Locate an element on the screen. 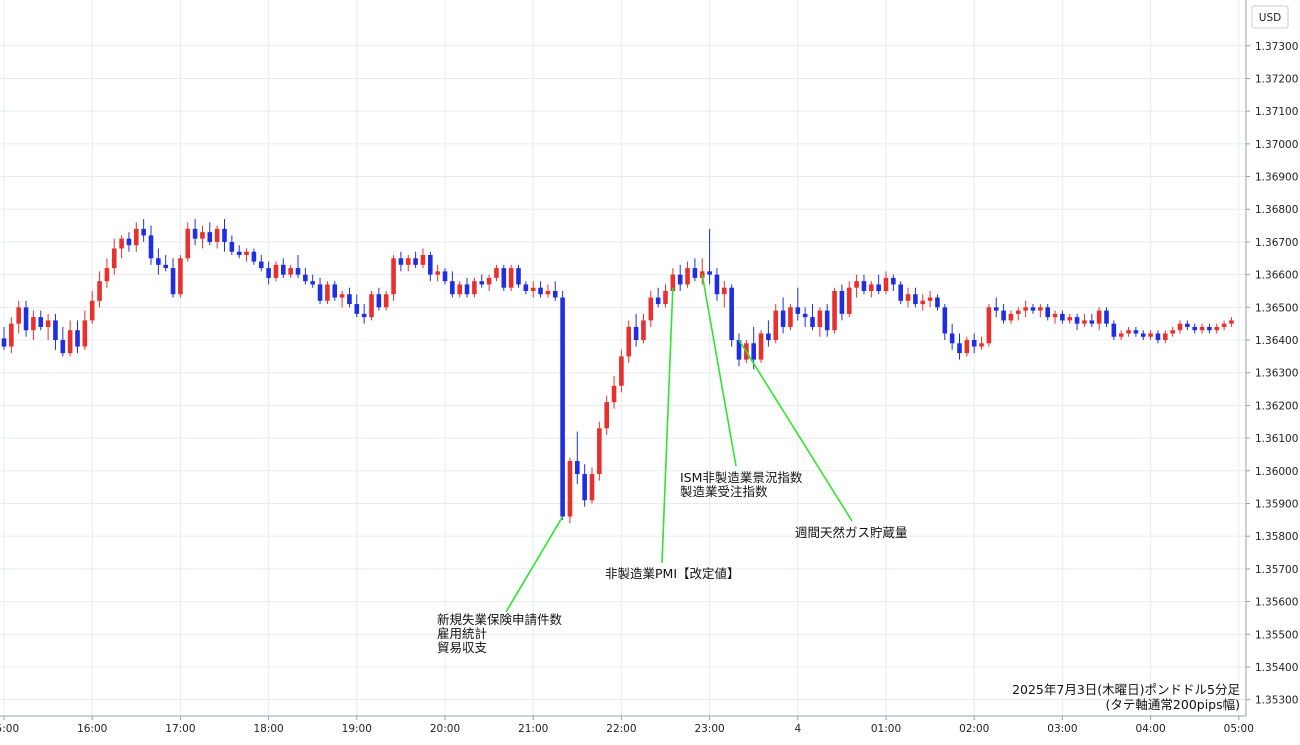  x-tick-label: 01:00 is located at coordinates (886, 729).